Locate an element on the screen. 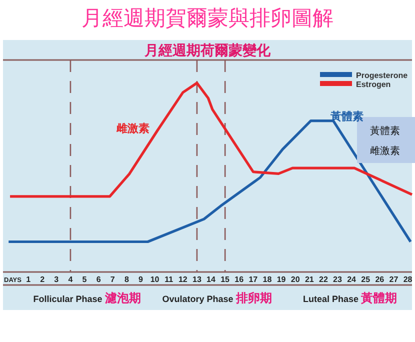 This screenshot has height=342, width=415. x-tick-label: 24 is located at coordinates (352, 279).